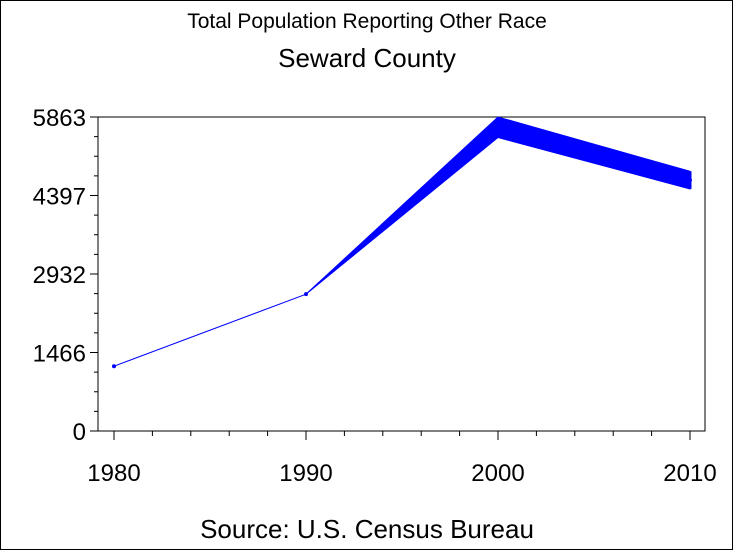  Describe the element at coordinates (367, 21) in the screenshot. I see `chart-title: Total Population Reporting Other Race` at that location.